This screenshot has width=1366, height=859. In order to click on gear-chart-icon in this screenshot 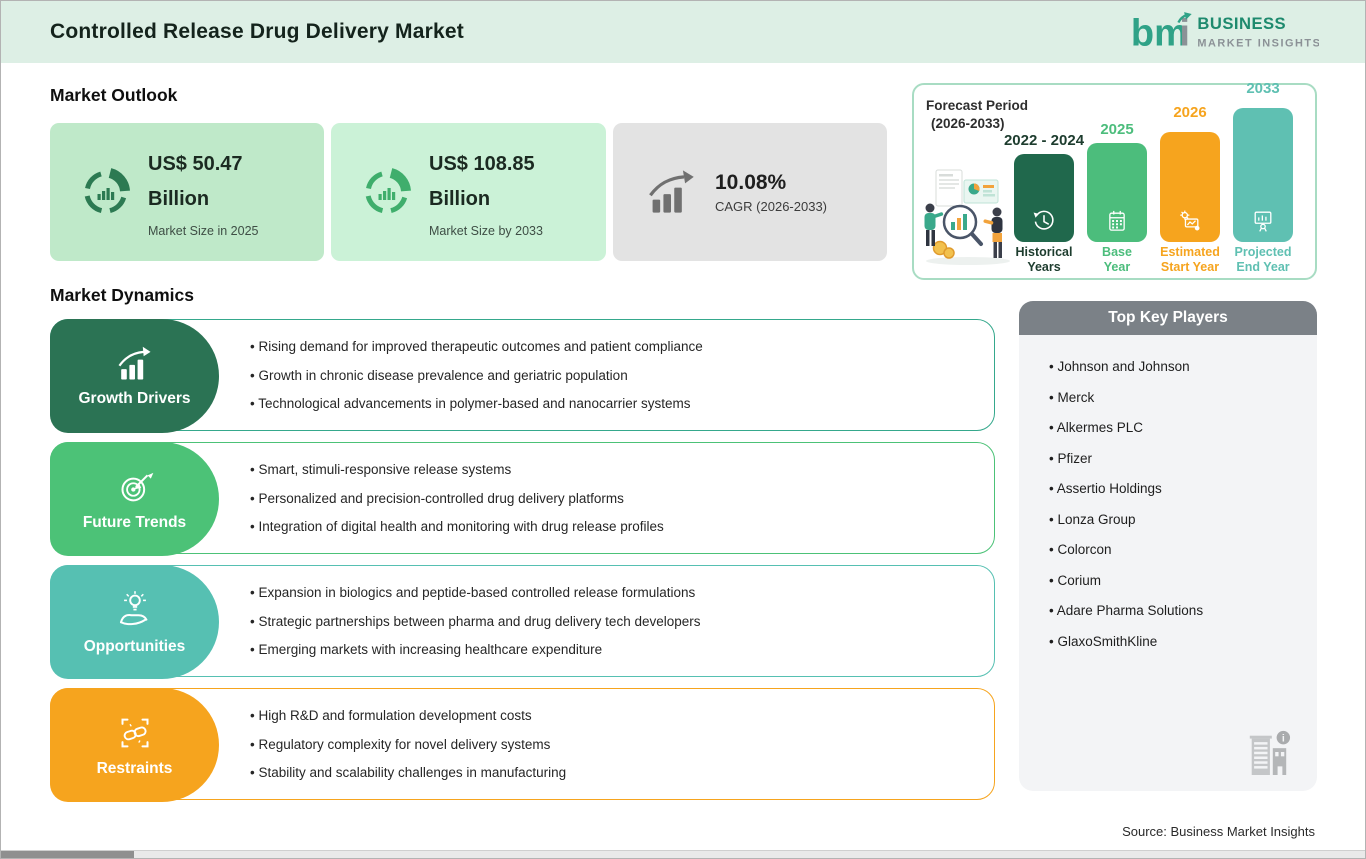, I will do `click(1190, 220)`.